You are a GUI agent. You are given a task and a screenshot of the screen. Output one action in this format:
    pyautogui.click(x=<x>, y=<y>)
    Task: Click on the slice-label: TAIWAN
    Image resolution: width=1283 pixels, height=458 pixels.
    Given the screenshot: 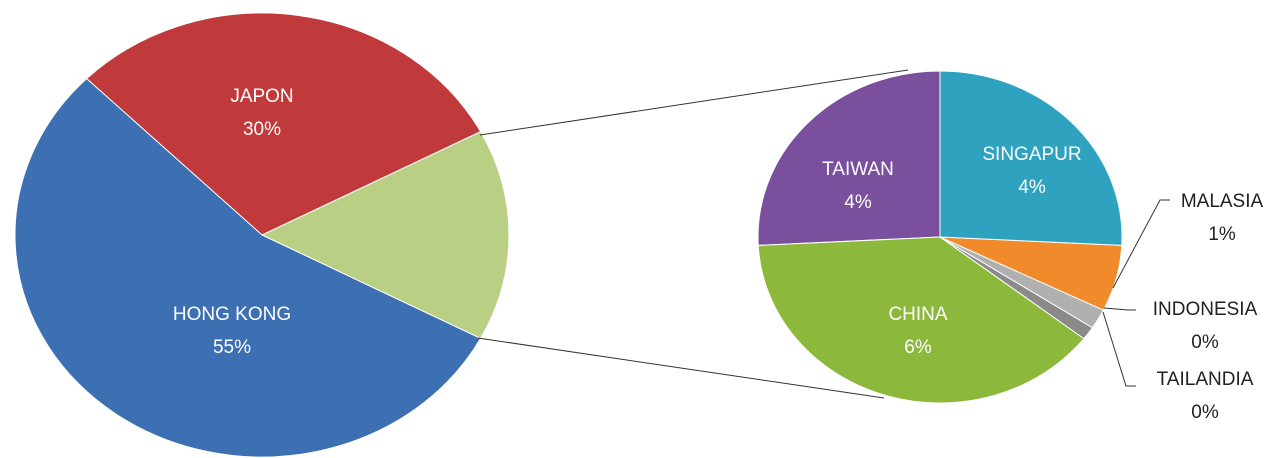 What is the action you would take?
    pyautogui.click(x=858, y=169)
    